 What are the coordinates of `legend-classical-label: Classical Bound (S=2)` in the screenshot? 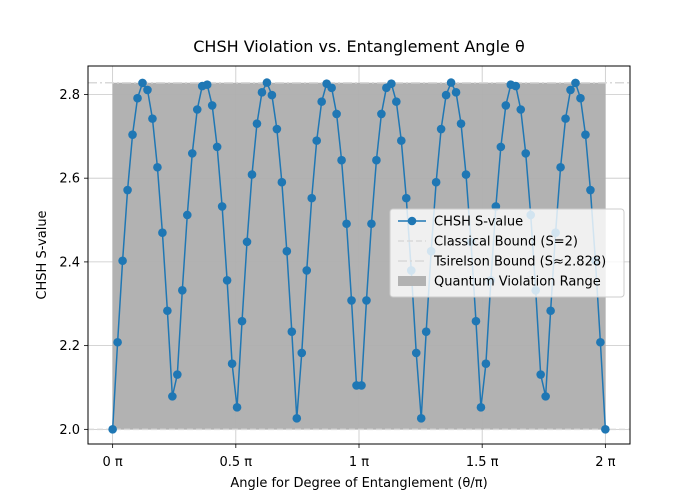 It's located at (506, 242).